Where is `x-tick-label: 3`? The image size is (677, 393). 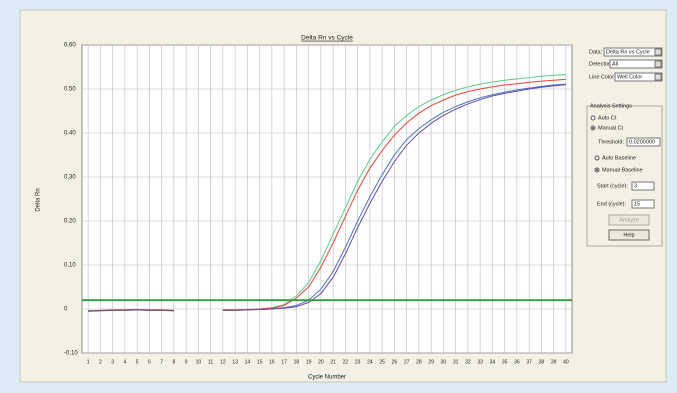 x-tick-label: 3 is located at coordinates (112, 362).